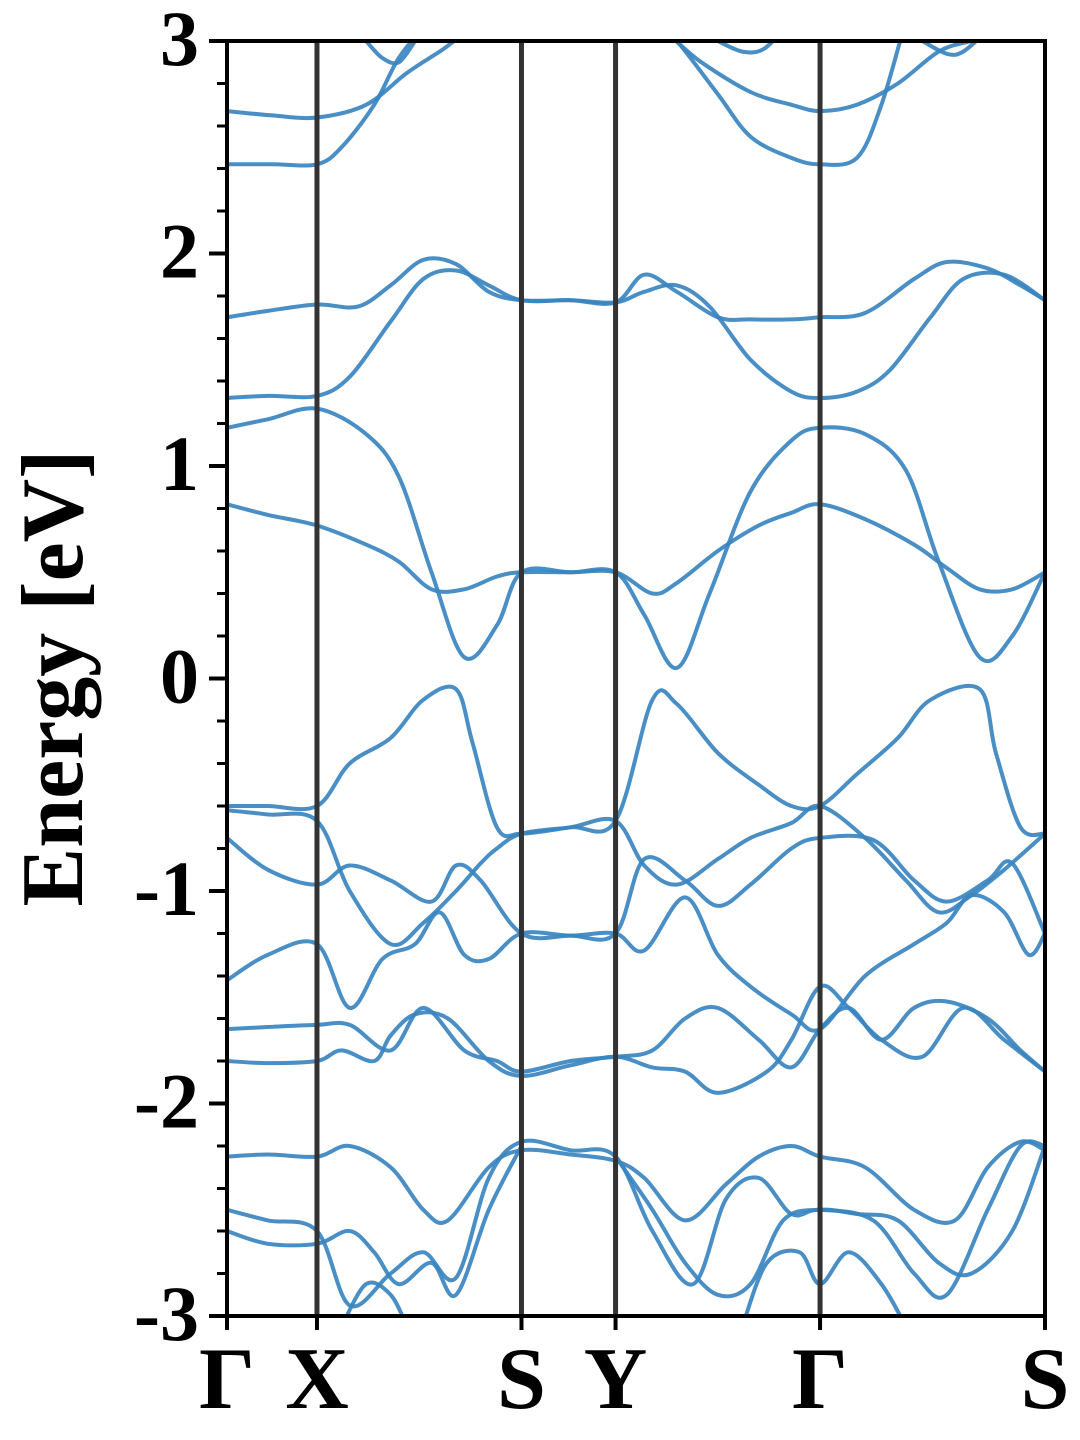 This screenshot has width=1080, height=1440. What do you see at coordinates (53, 678) in the screenshot?
I see `y-axis-label: Energy [eV]` at bounding box center [53, 678].